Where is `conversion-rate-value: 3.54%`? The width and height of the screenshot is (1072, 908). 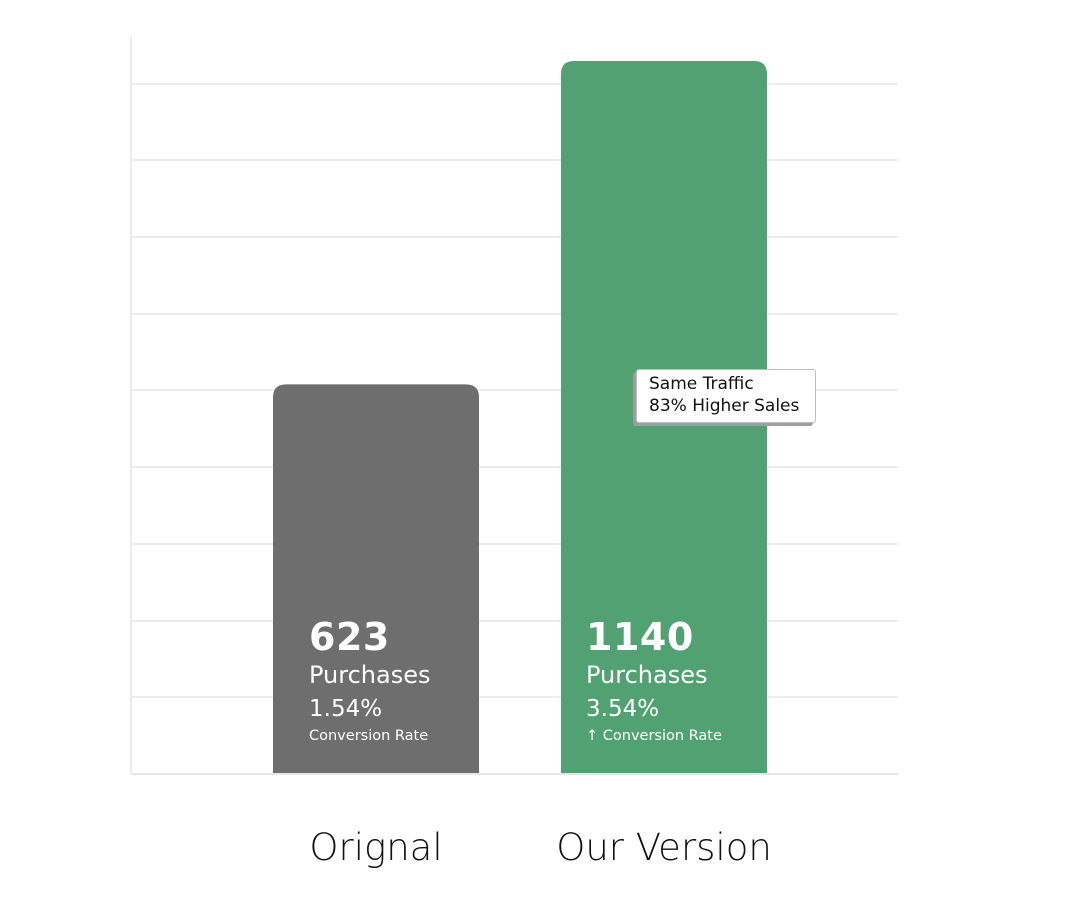
conversion-rate-value: 3.54% is located at coordinates (623, 709).